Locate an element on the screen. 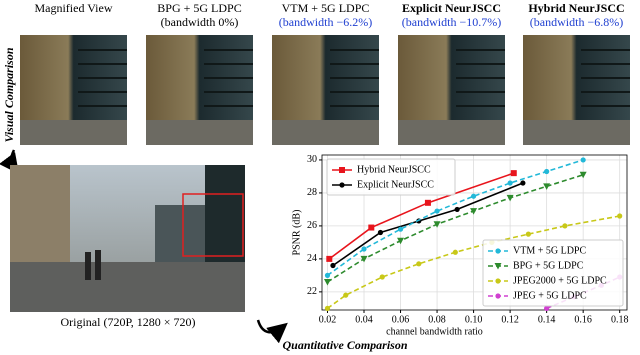  original-caption: Original (720P, 1280 × 720) is located at coordinates (127, 322).